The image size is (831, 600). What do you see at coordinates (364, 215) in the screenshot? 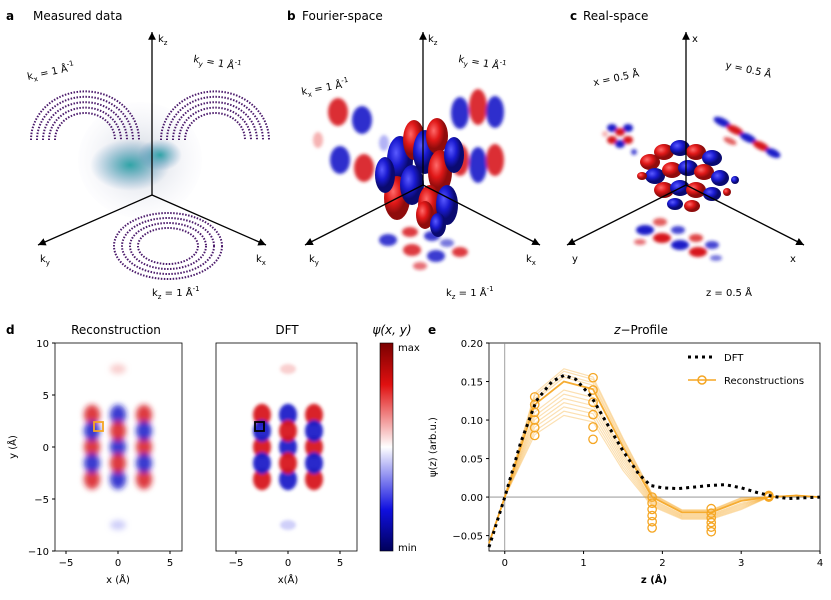
I see `b-ky-axis` at bounding box center [364, 215].